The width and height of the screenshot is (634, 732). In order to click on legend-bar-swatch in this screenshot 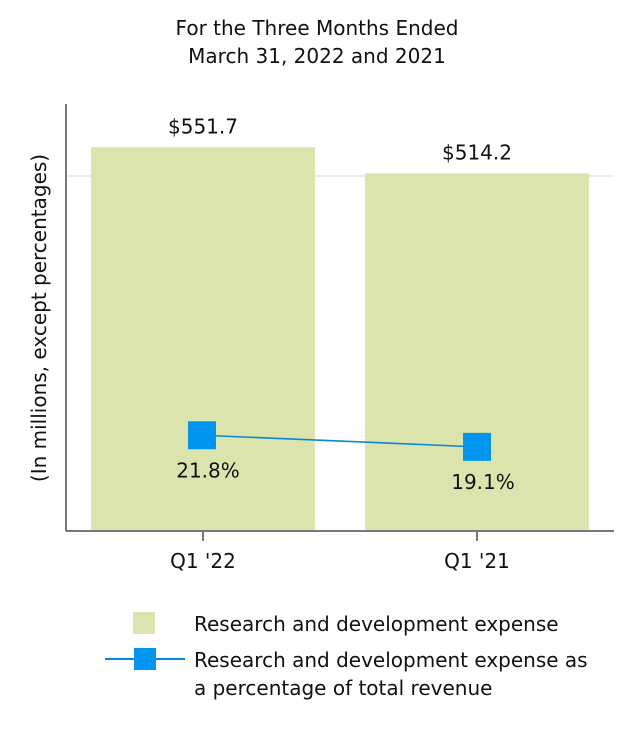, I will do `click(144, 623)`.